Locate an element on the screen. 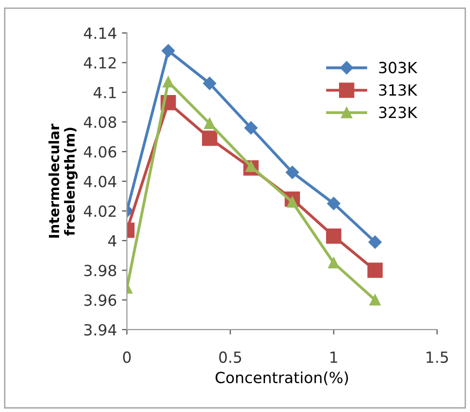 This screenshot has height=412, width=470. legend-label: 323K is located at coordinates (398, 112).